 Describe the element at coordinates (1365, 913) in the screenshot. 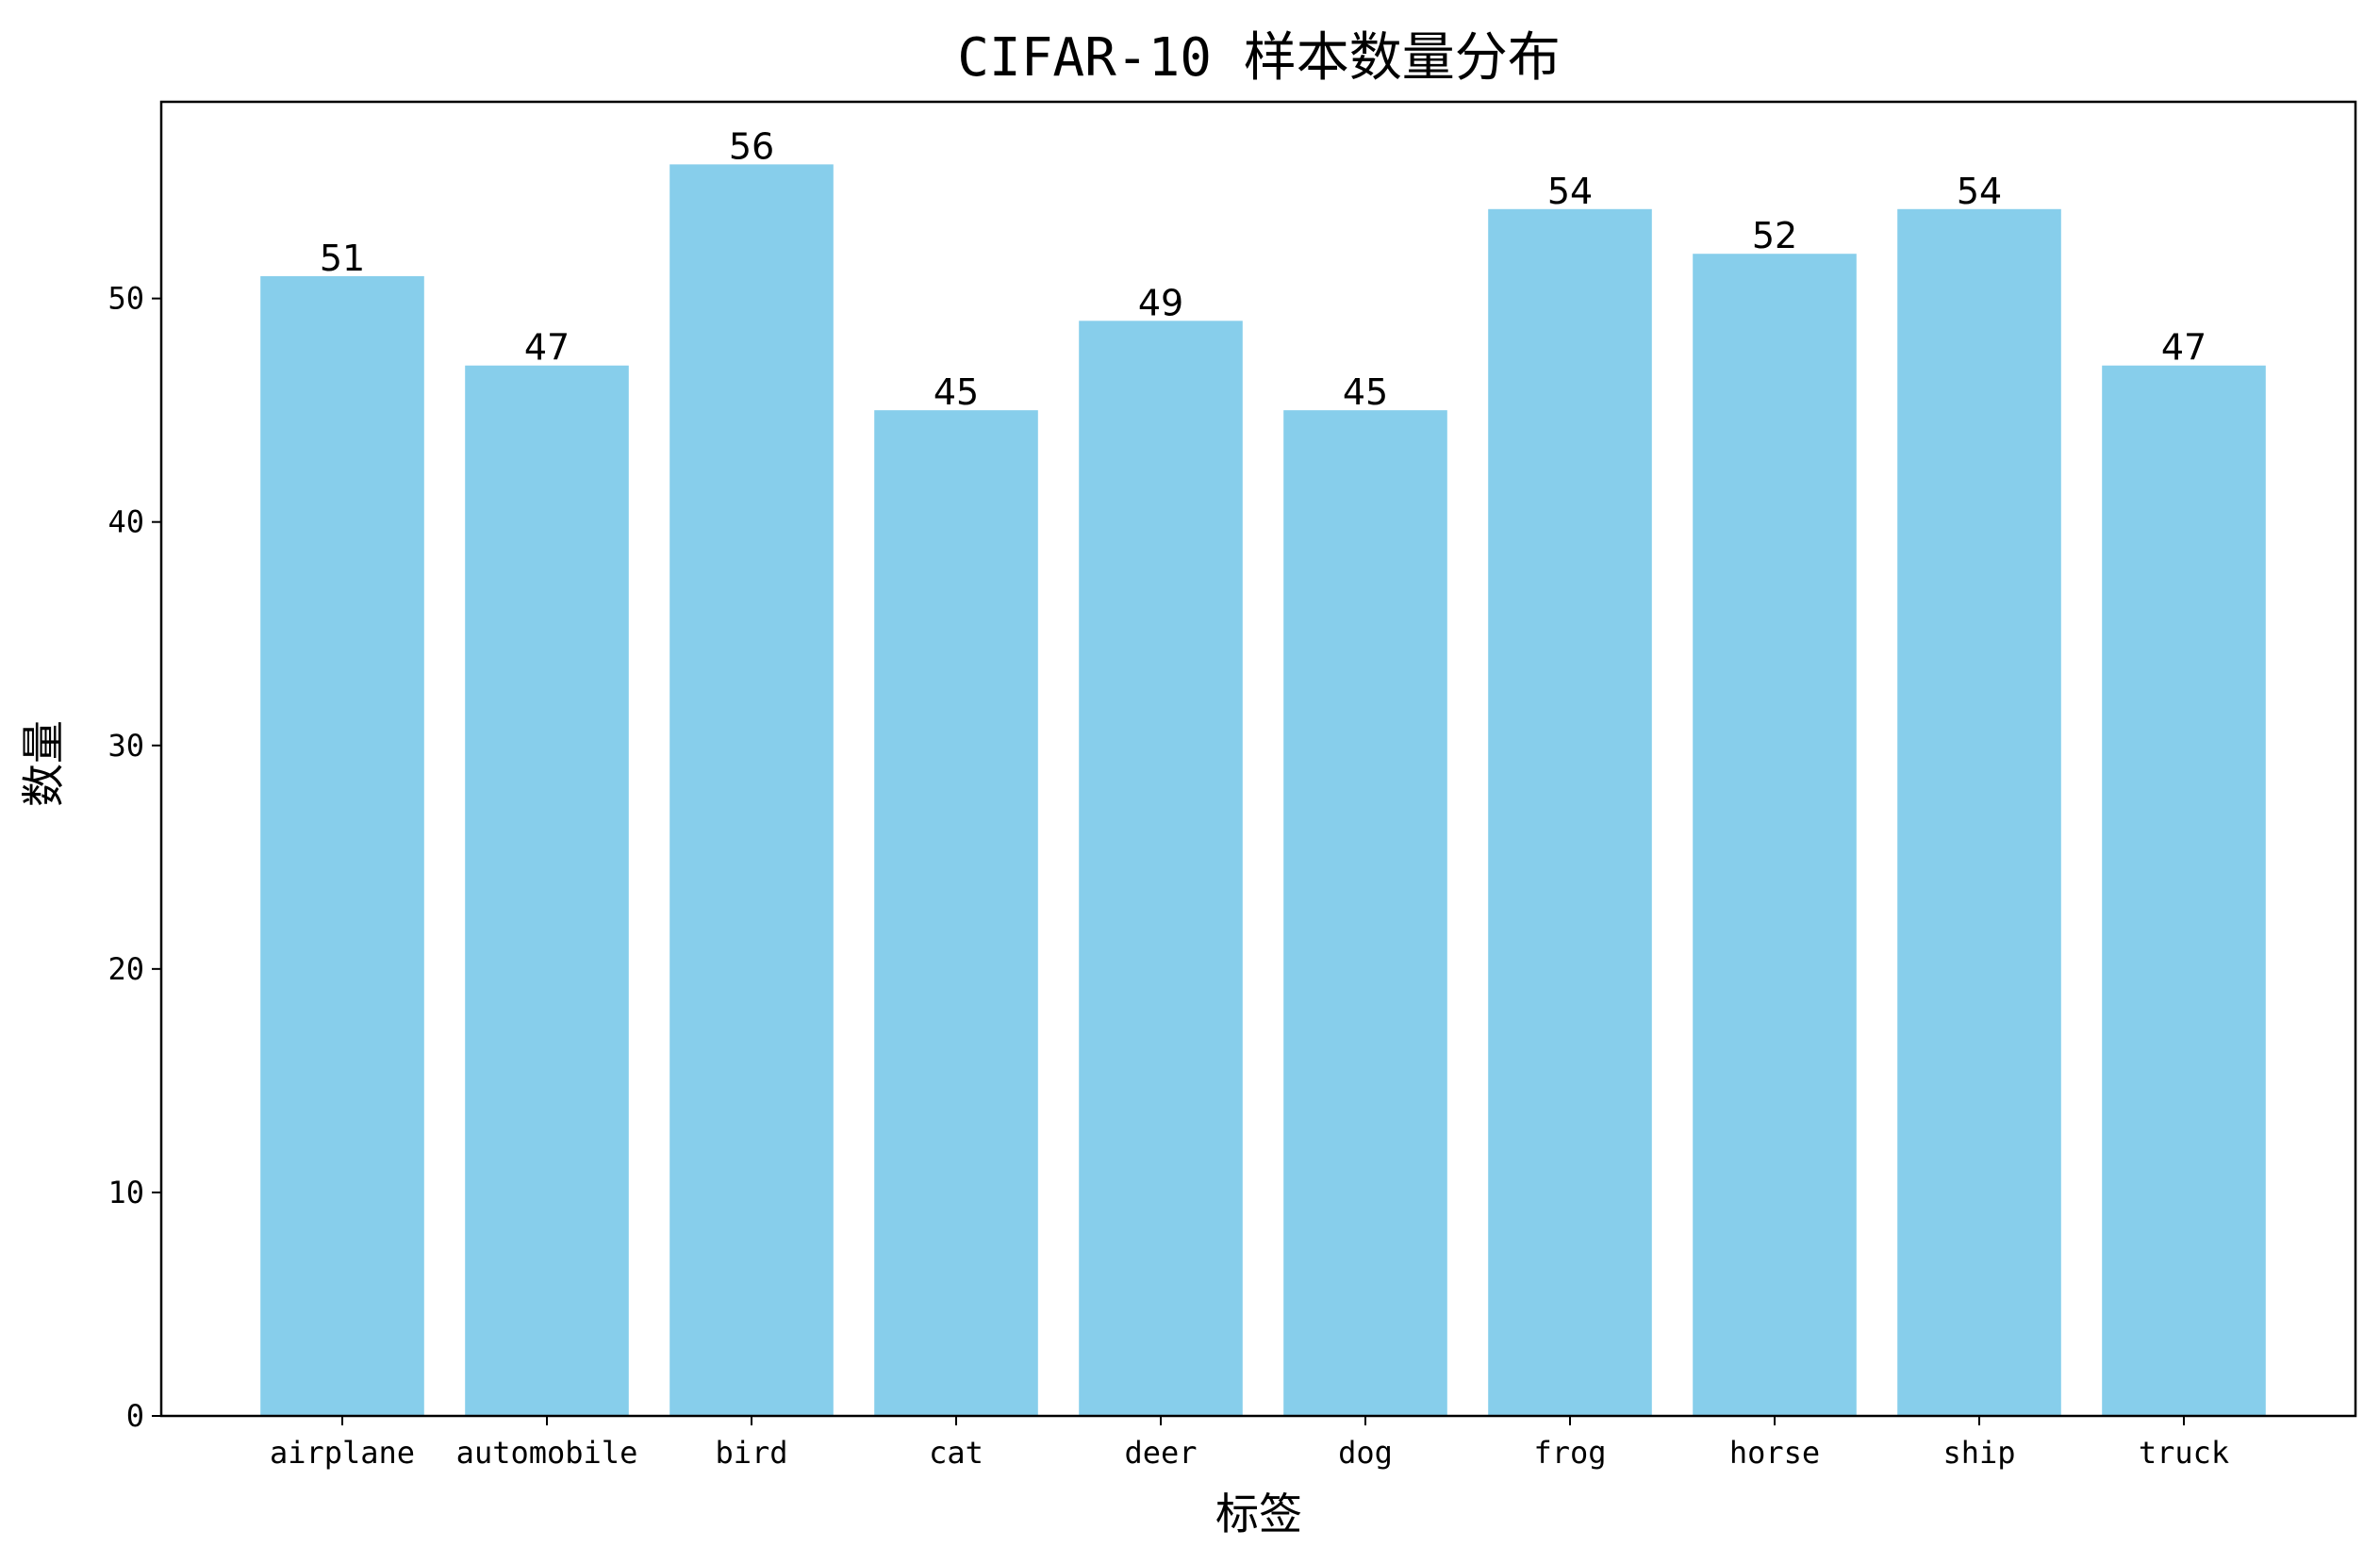

I see `bar-dog` at that location.